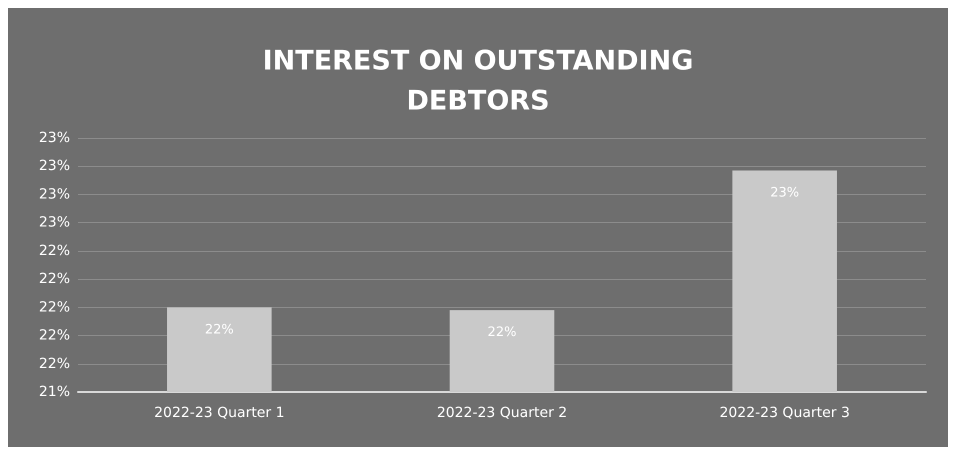 The height and width of the screenshot is (455, 957). I want to click on x-tick-label: 2022-23 Quarter 2, so click(502, 413).